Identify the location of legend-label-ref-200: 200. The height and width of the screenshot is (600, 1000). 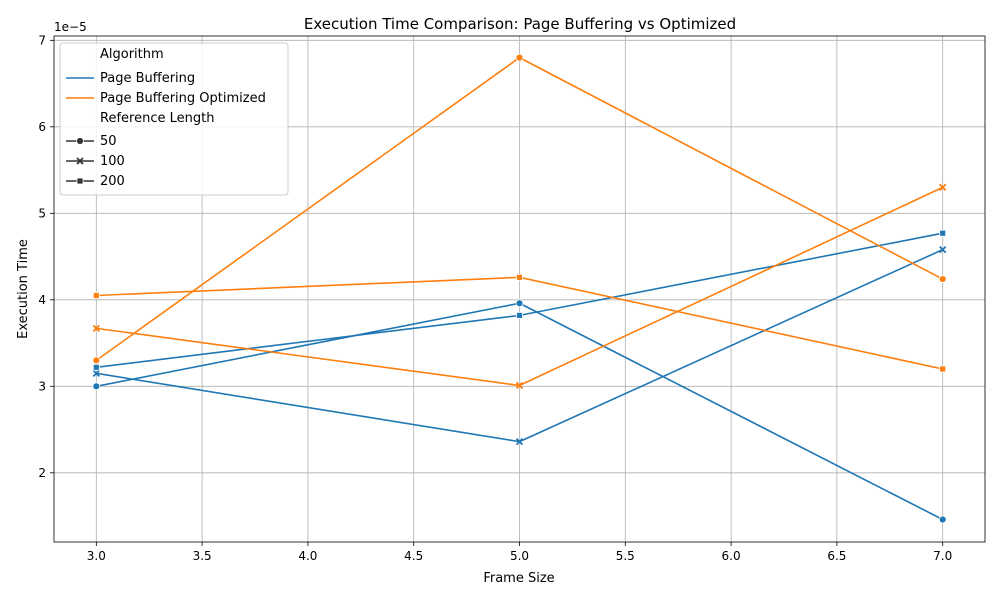
(112, 181).